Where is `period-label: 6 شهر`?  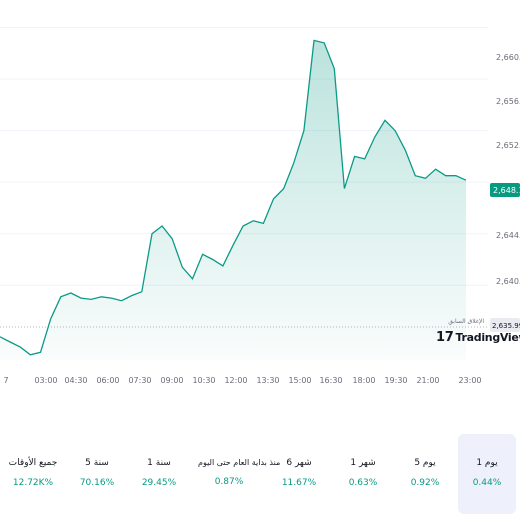 period-label: 6 شهر is located at coordinates (299, 463).